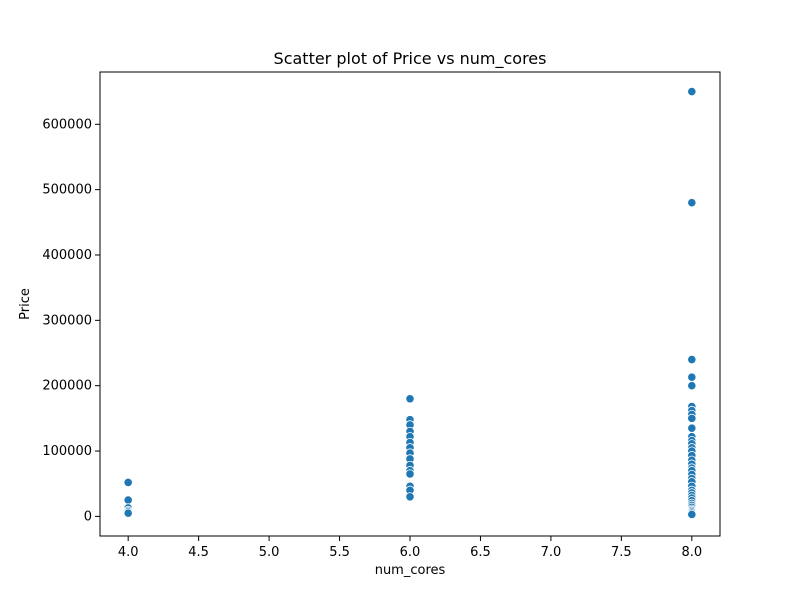 This screenshot has height=600, width=800. Describe the element at coordinates (67, 386) in the screenshot. I see `y-tick-label: 200000` at that location.